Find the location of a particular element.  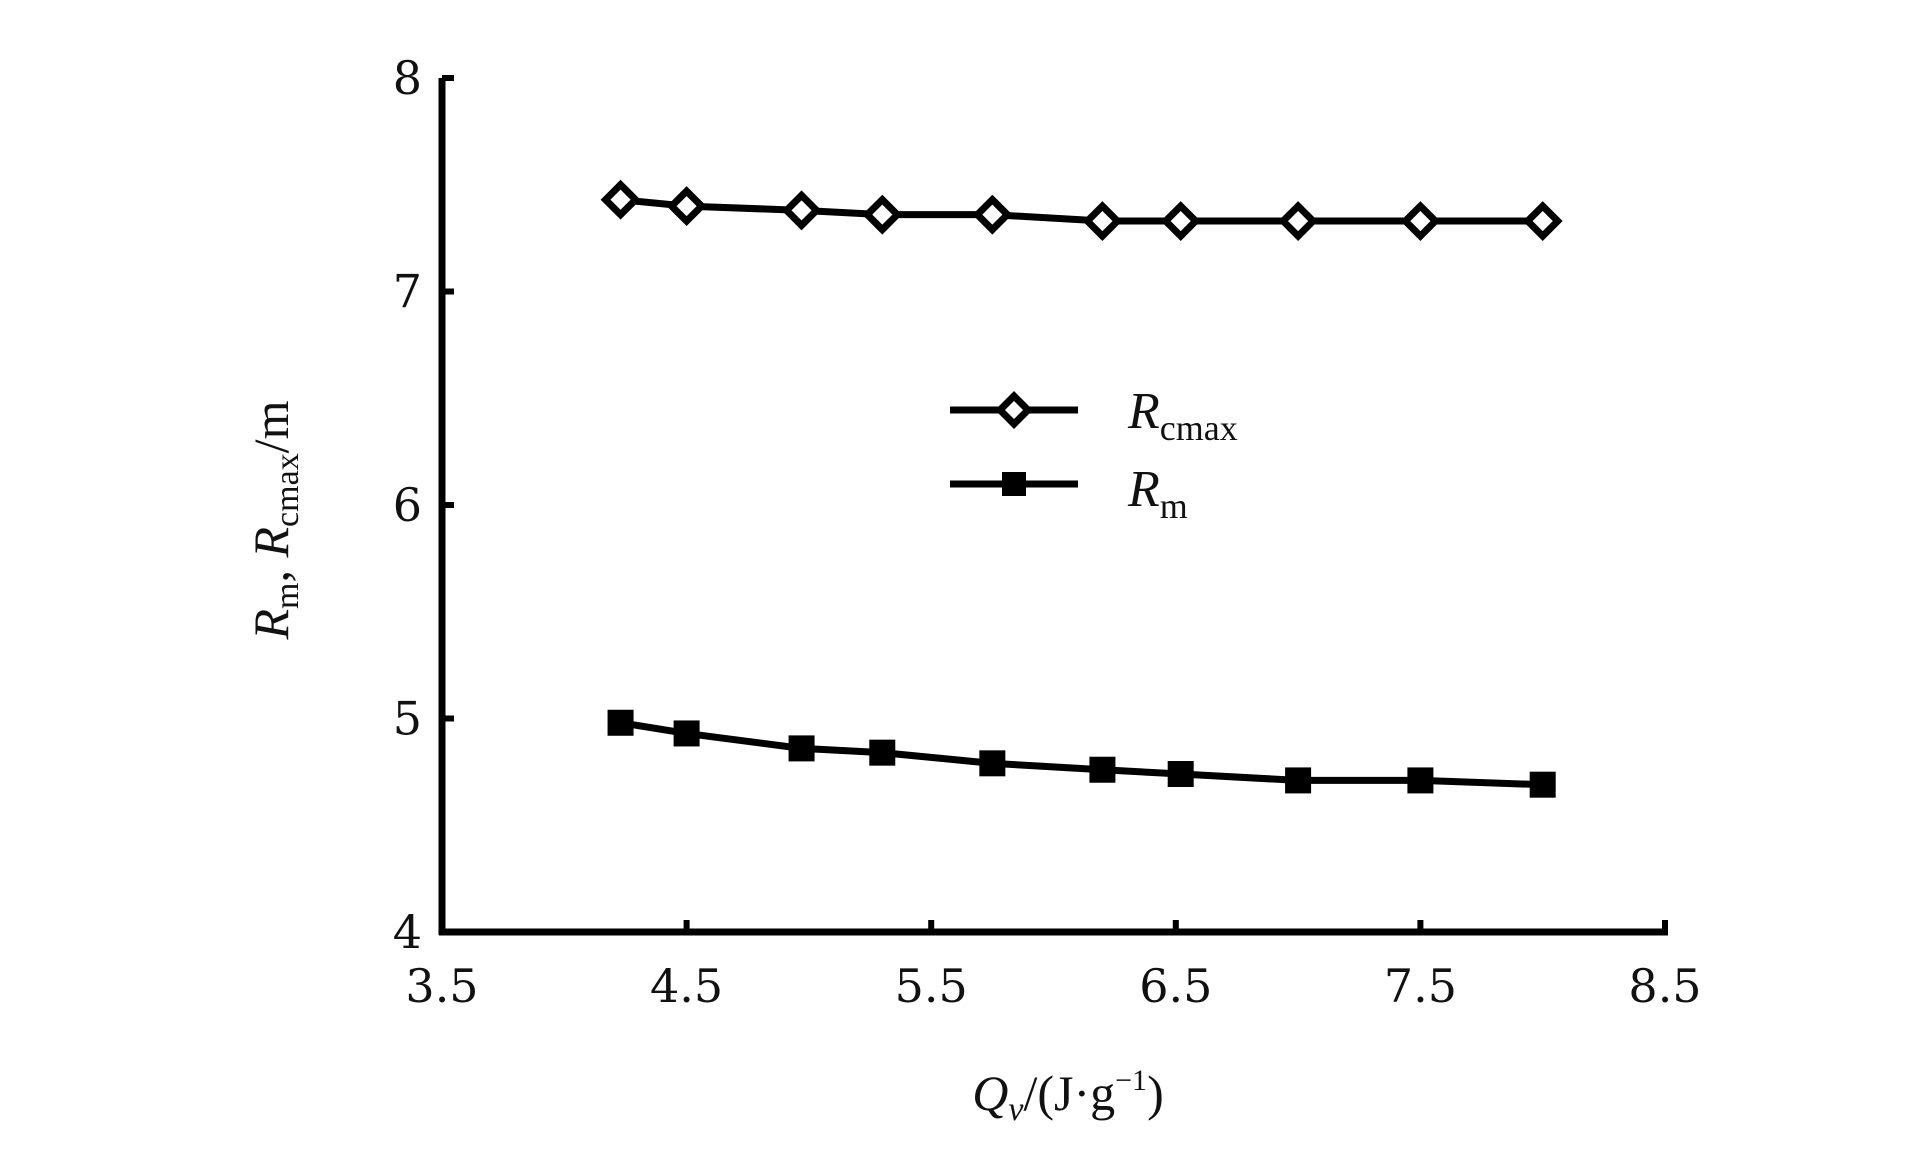

legend-item-rcmax: Rcmax is located at coordinates (1094, 415).